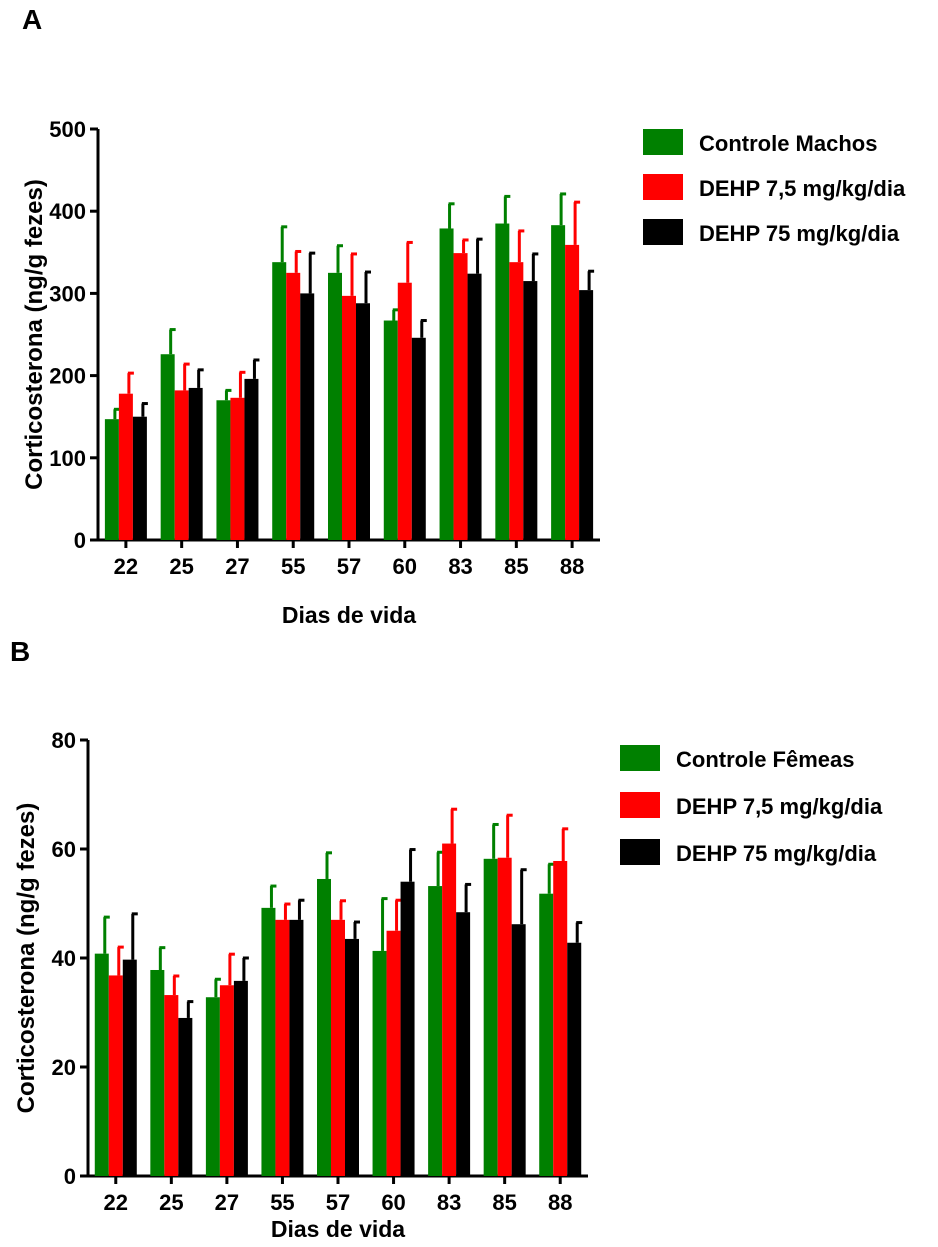 This screenshot has width=938, height=1247. I want to click on legend-label: Controle Machos, so click(788, 143).